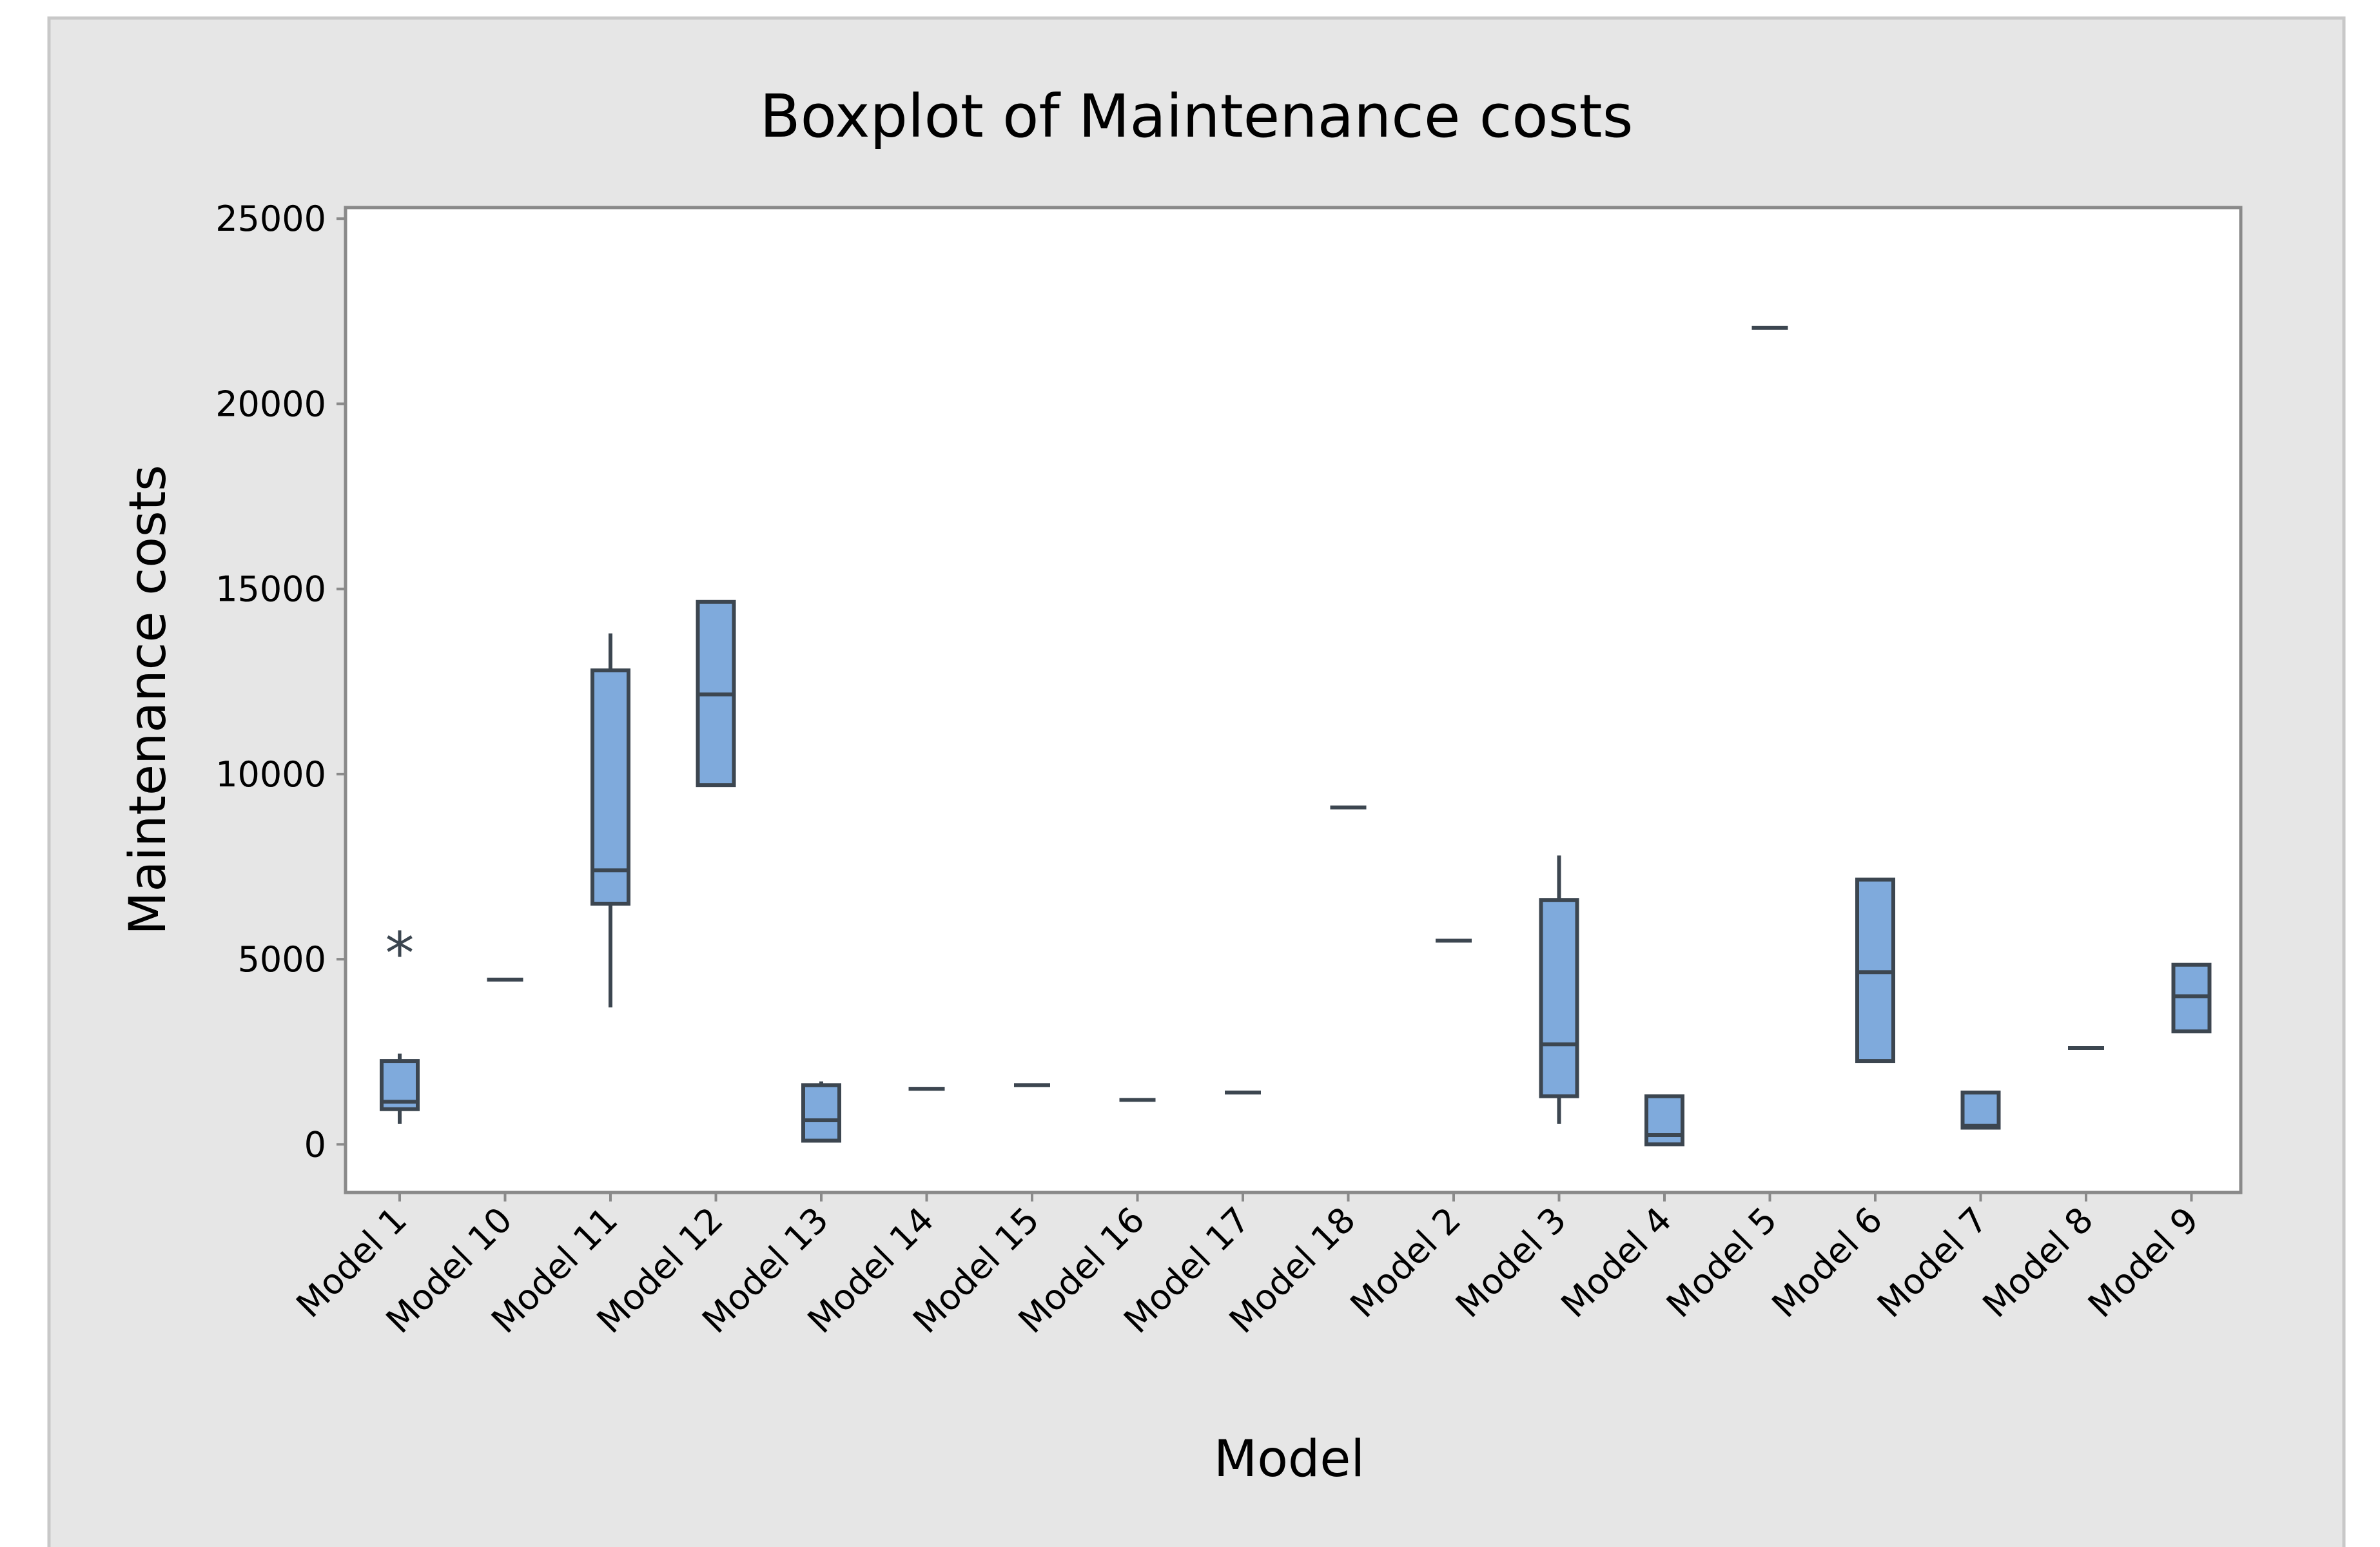 This screenshot has width=2380, height=1547. I want to click on outlier-marker: *, so click(400, 954).